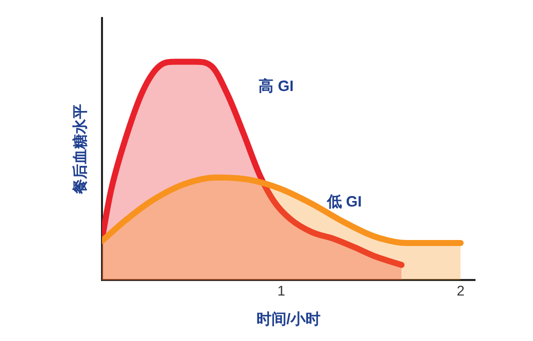 The image size is (533, 341). Describe the element at coordinates (281, 290) in the screenshot. I see `x-tick-label: 1` at that location.